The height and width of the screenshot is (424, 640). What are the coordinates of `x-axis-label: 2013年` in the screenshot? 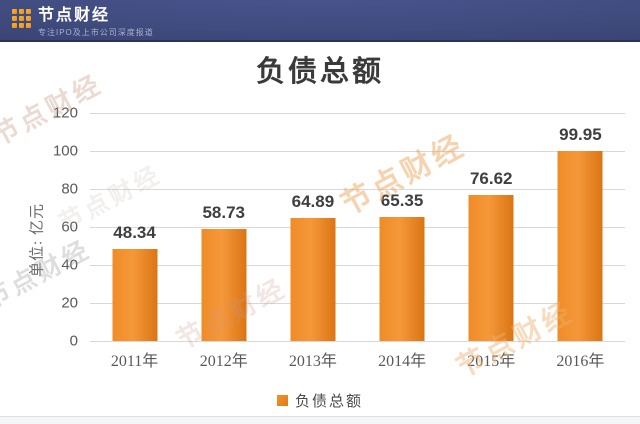 It's located at (312, 361).